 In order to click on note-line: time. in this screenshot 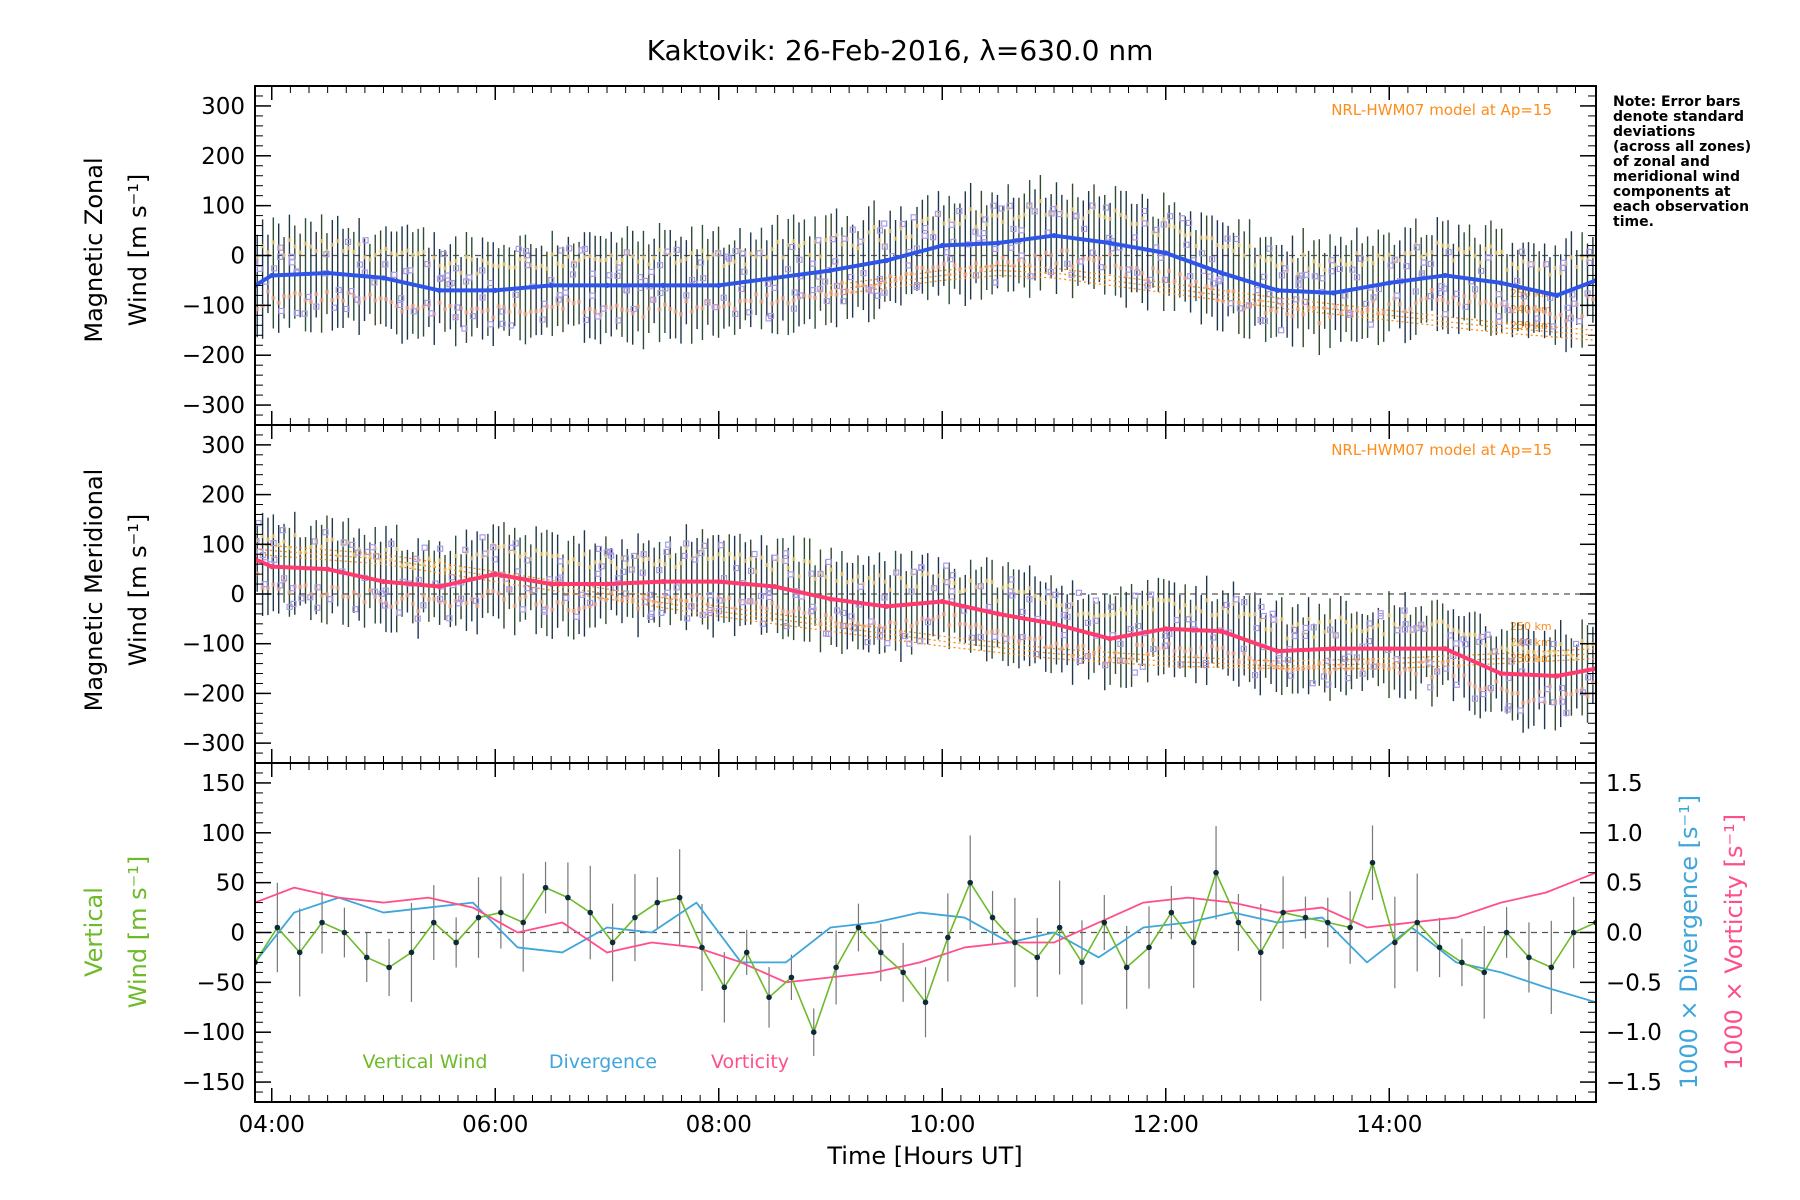, I will do `click(1633, 222)`.